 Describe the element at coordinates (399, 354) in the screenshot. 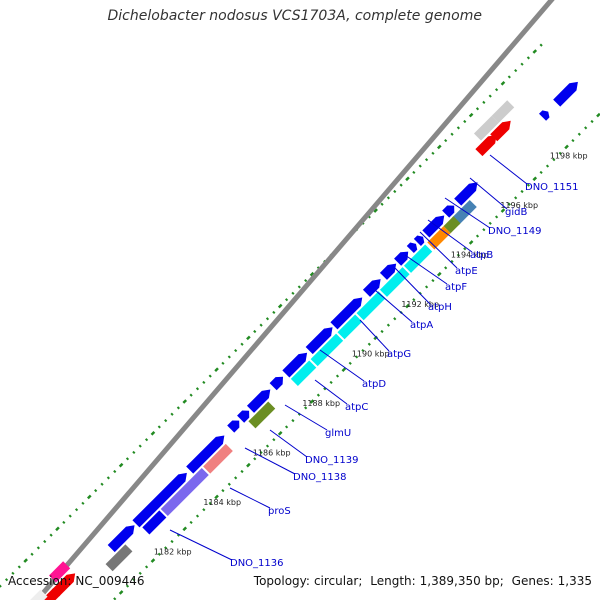

I see `gene-label: atpG` at that location.